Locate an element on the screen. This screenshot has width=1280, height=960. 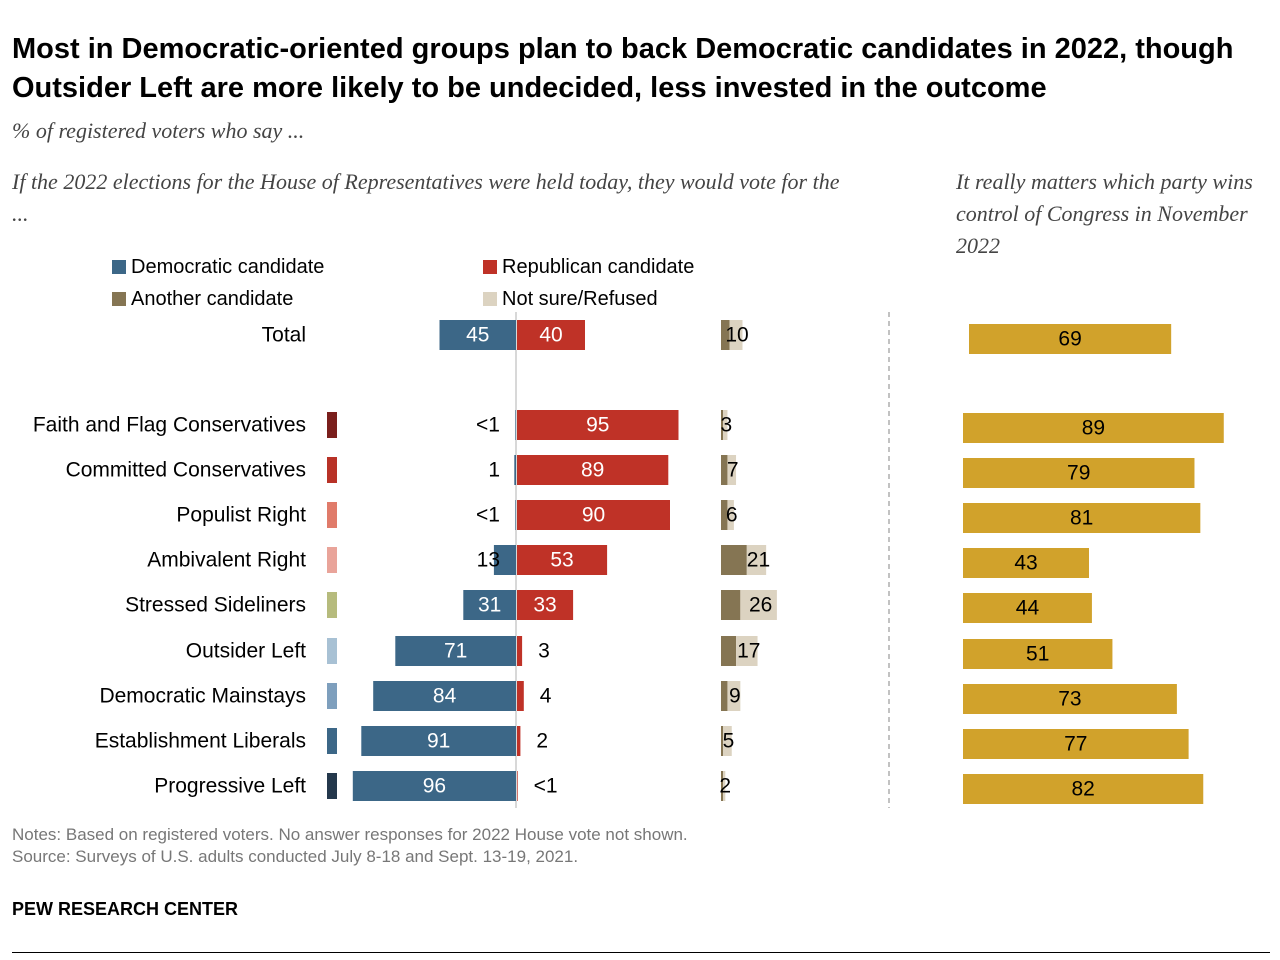
row-label: Populist Right is located at coordinates (241, 515).